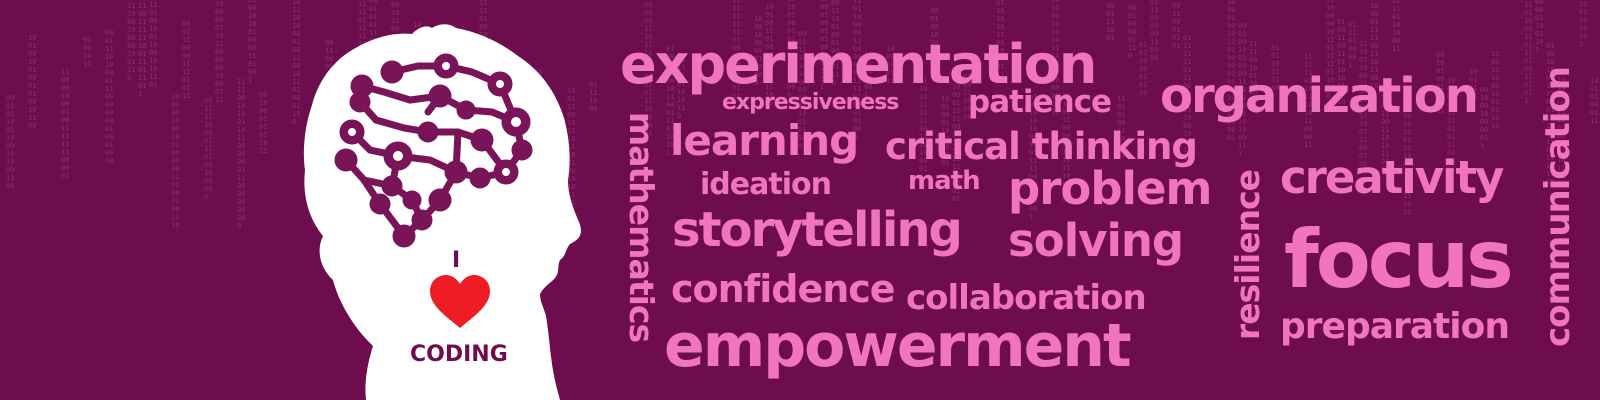 Image resolution: width=1600 pixels, height=400 pixels. What do you see at coordinates (783, 289) in the screenshot?
I see `word-confidence: confidence` at bounding box center [783, 289].